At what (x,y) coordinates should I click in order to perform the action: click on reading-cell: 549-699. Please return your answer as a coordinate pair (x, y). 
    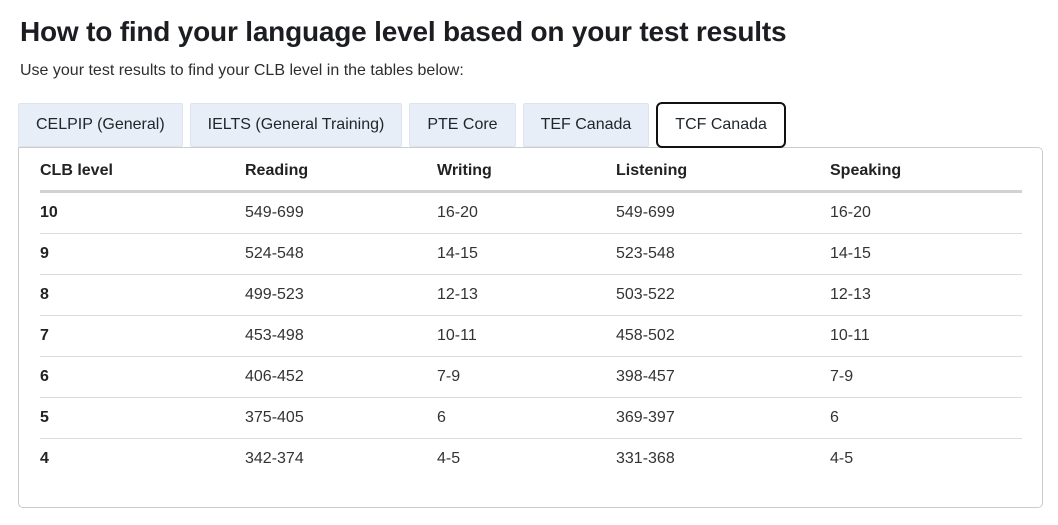
    Looking at the image, I should click on (341, 212).